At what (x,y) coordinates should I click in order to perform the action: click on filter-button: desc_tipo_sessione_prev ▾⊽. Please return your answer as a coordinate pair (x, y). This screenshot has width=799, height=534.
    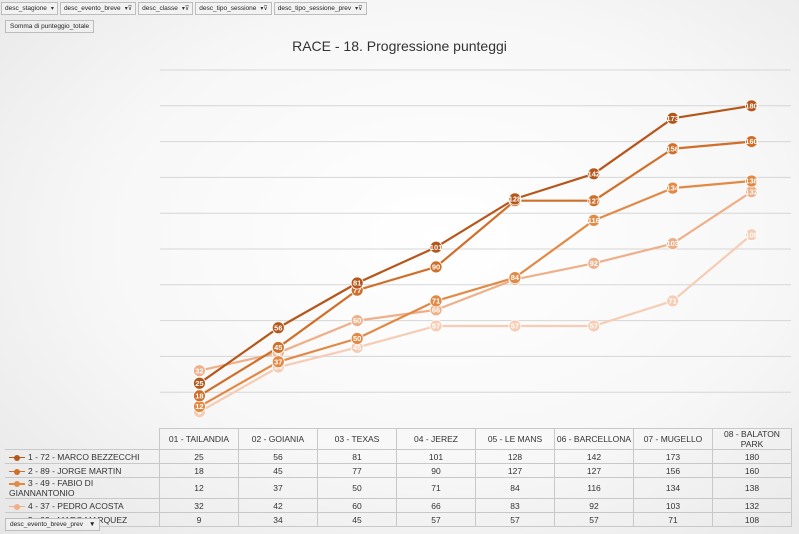
    Looking at the image, I should click on (320, 8).